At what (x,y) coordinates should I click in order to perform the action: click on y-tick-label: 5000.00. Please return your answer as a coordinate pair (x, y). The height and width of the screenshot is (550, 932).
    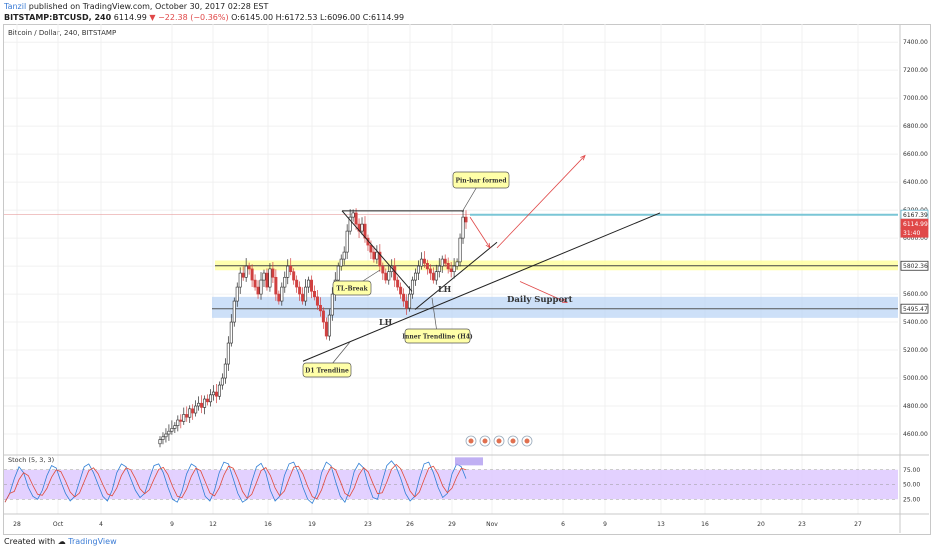
    Looking at the image, I should click on (915, 378).